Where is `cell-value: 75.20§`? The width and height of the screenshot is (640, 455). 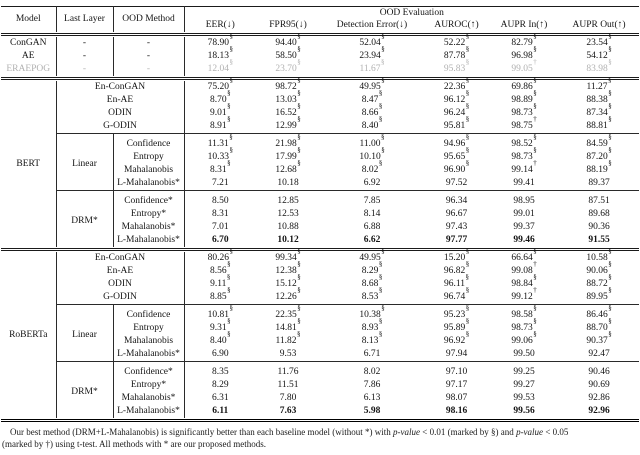 cell-value: 75.20§ is located at coordinates (219, 85).